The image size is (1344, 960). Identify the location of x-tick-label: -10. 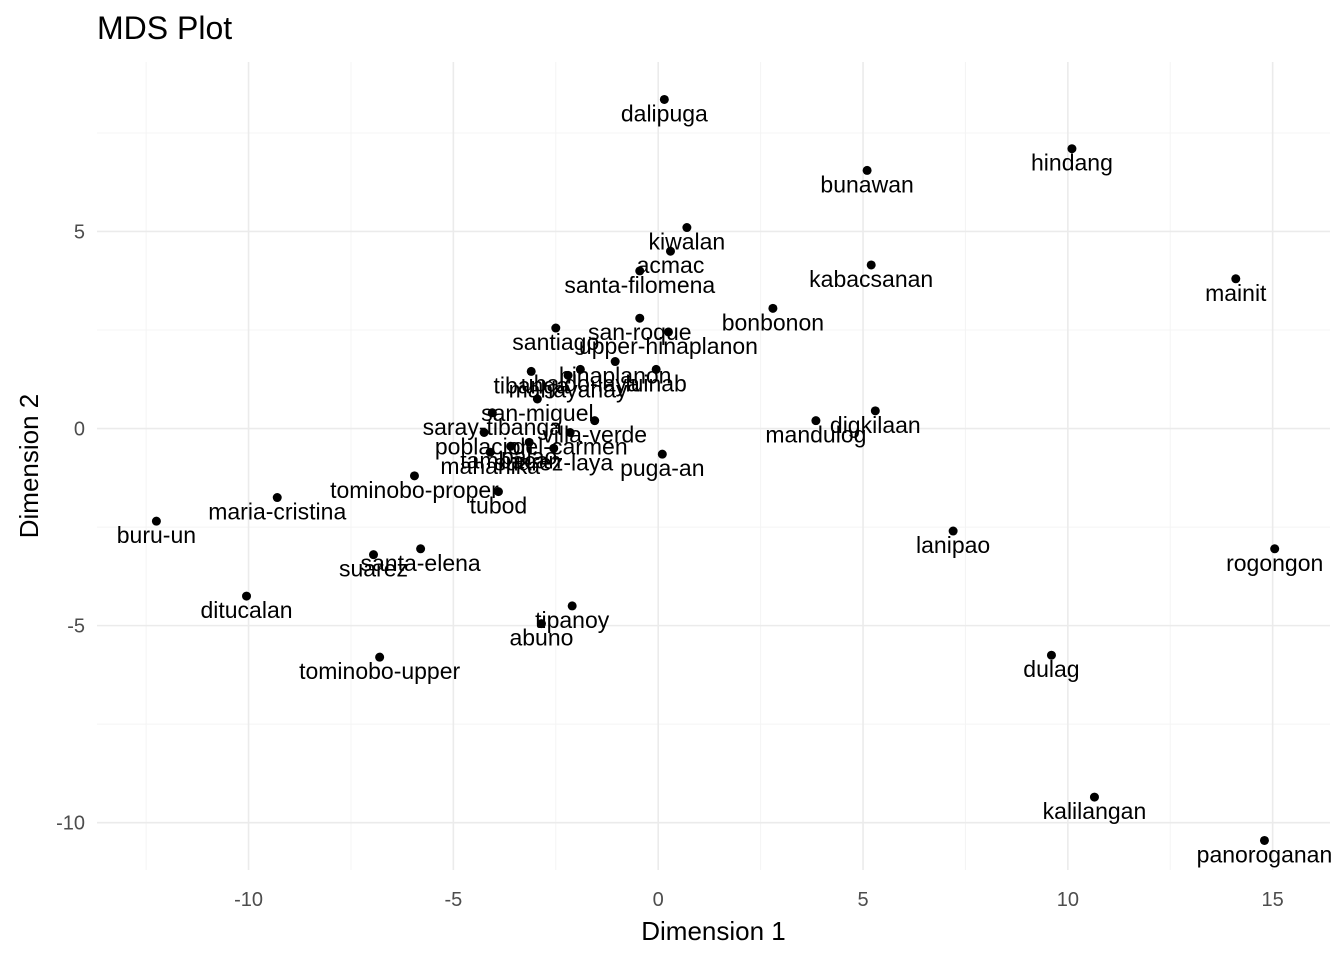
(248, 900).